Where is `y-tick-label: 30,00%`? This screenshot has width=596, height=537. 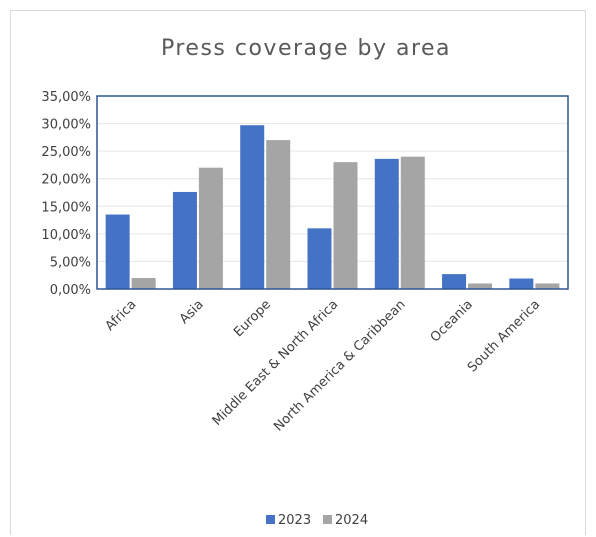
y-tick-label: 30,00% is located at coordinates (66, 125).